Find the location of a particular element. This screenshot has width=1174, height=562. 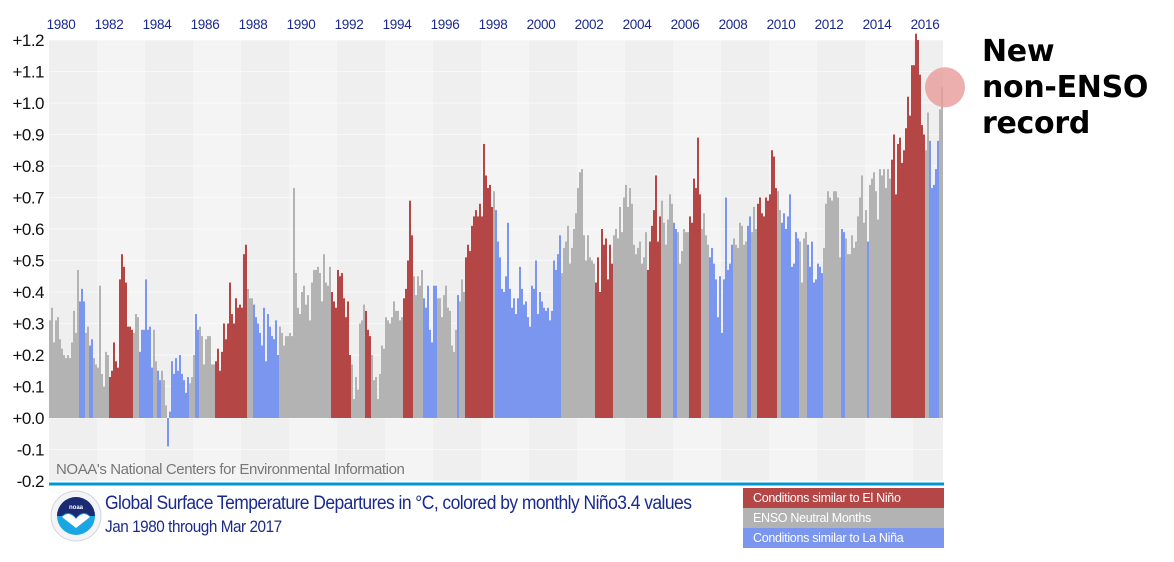

y-tick-label: +0.2 is located at coordinates (28, 355).